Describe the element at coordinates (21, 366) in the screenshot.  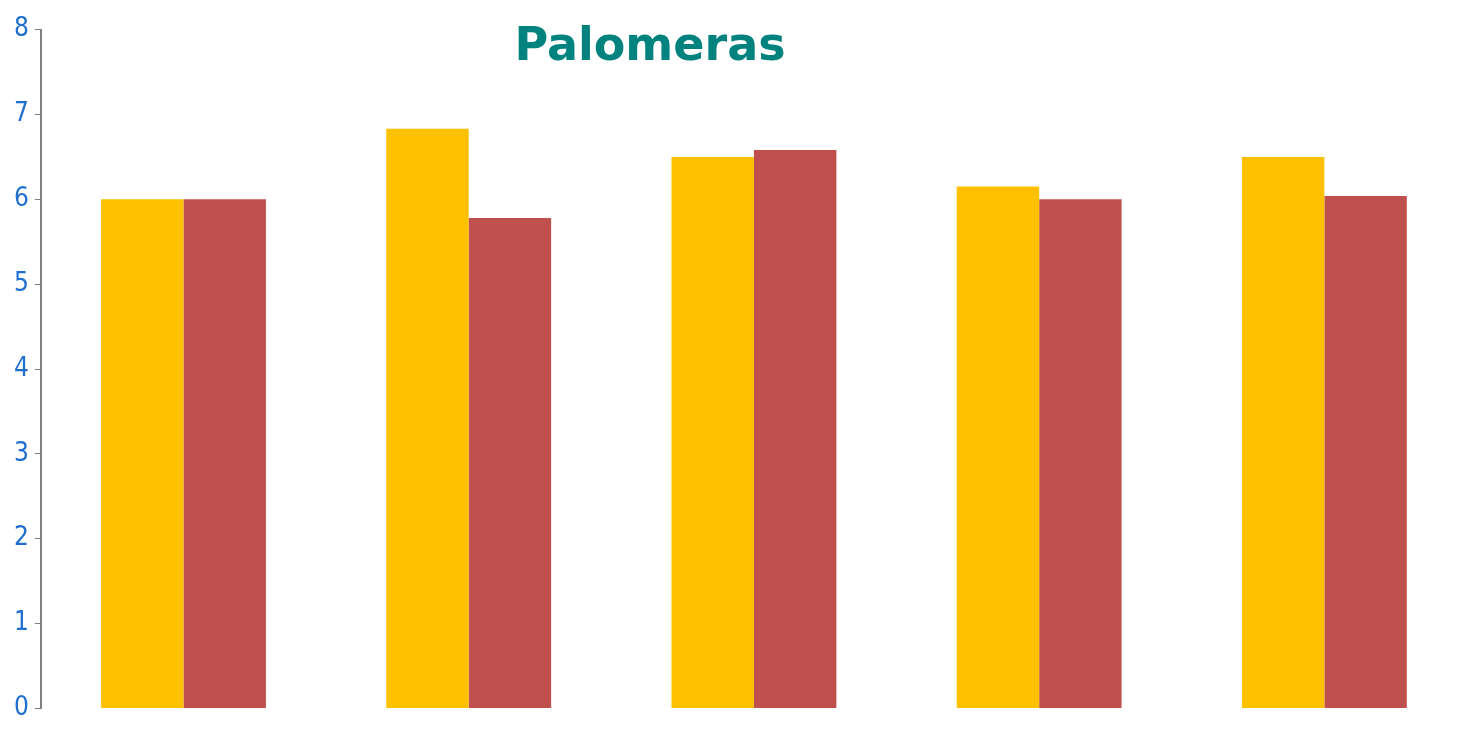
I see `y-tick-label: 4` at that location.